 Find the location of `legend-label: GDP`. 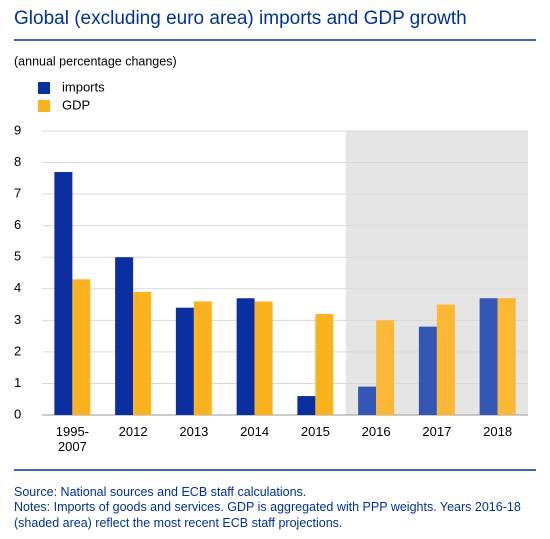

legend-label: GDP is located at coordinates (76, 104).